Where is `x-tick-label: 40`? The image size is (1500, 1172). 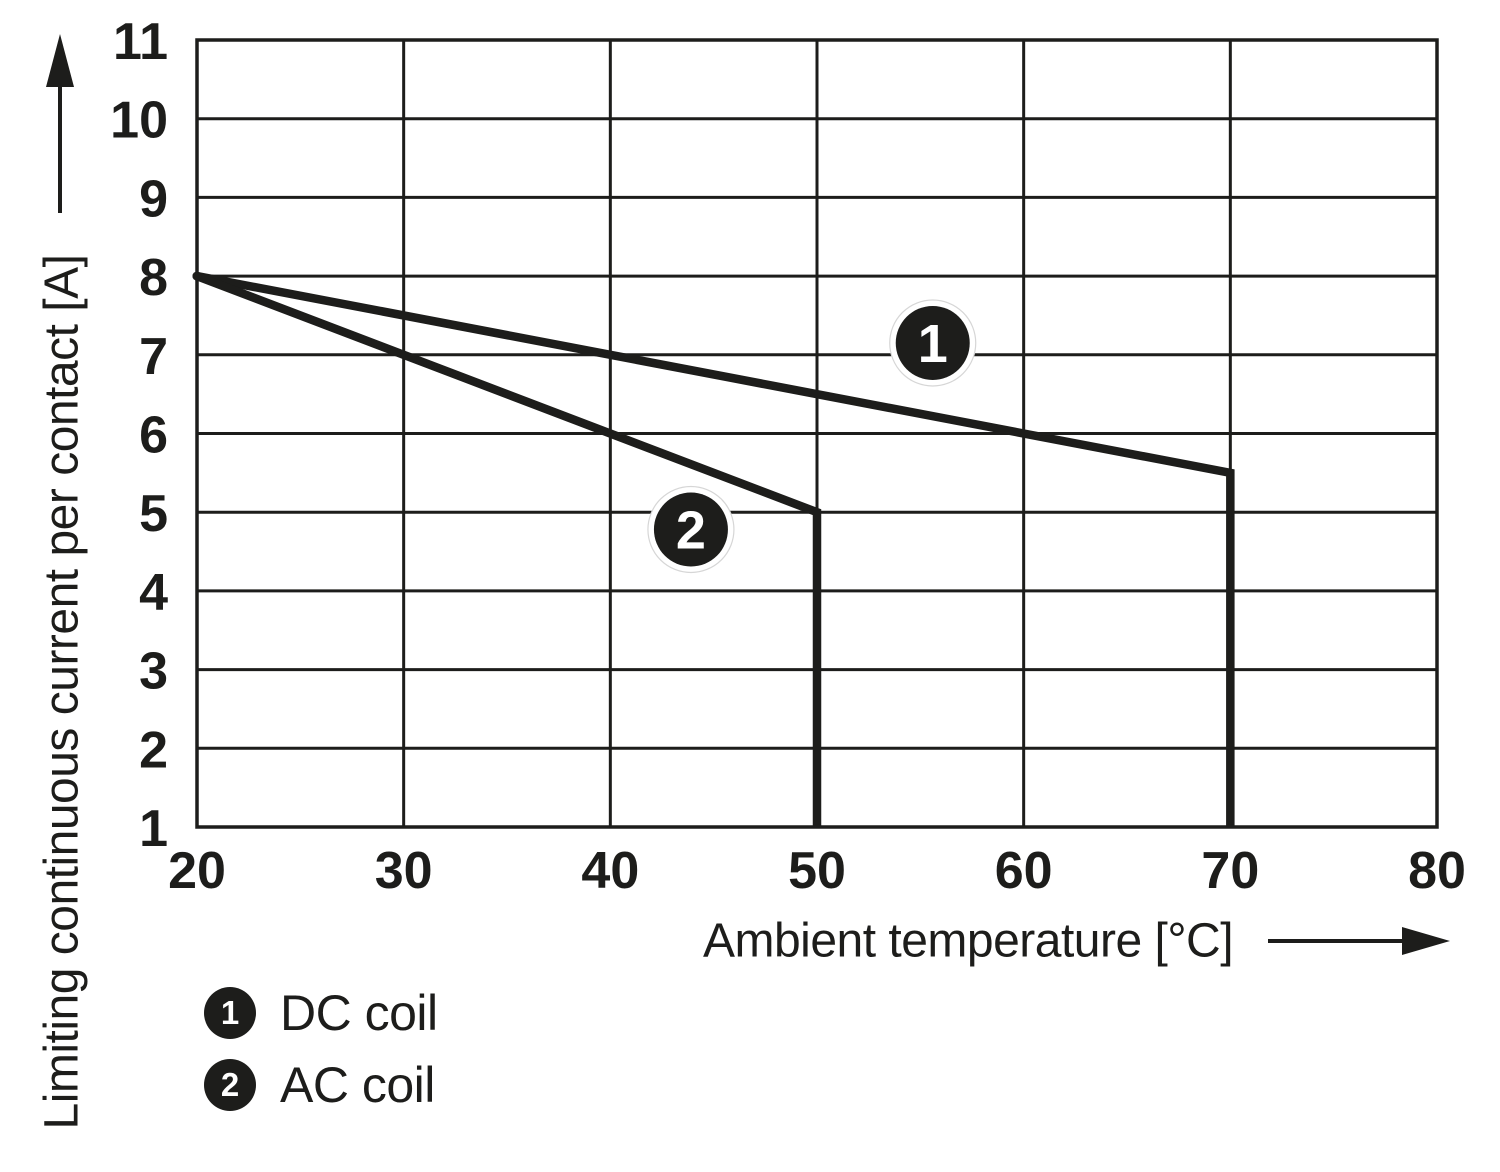 x-tick-label: 40 is located at coordinates (610, 871).